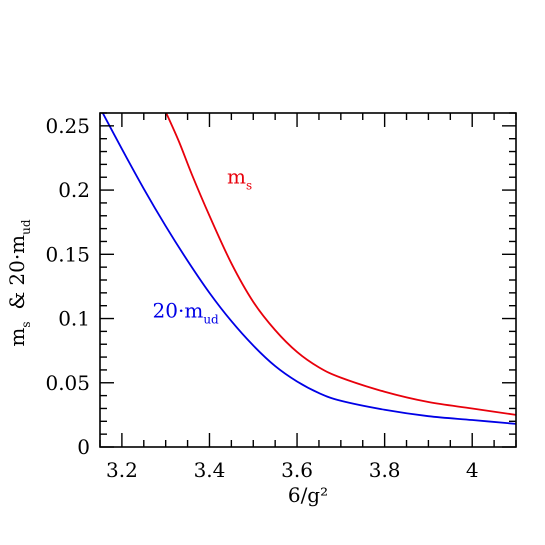 This screenshot has height=545, width=545. Describe the element at coordinates (74, 190) in the screenshot. I see `y-tick-label: 0.2` at that location.